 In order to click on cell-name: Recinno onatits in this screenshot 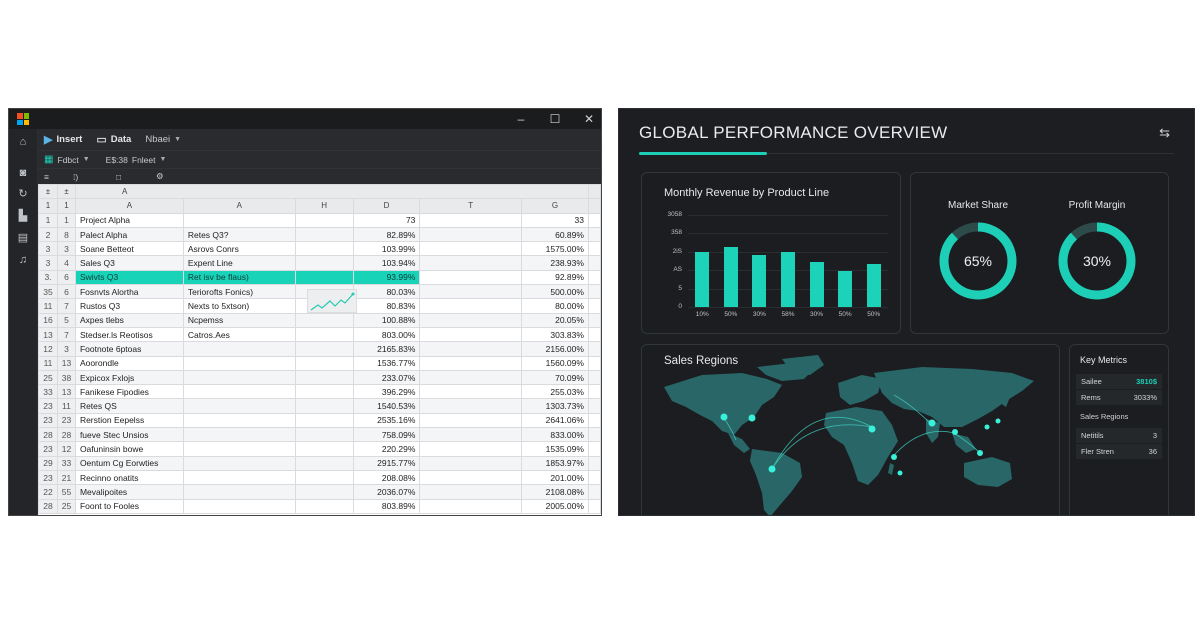, I will do `click(129, 477)`.